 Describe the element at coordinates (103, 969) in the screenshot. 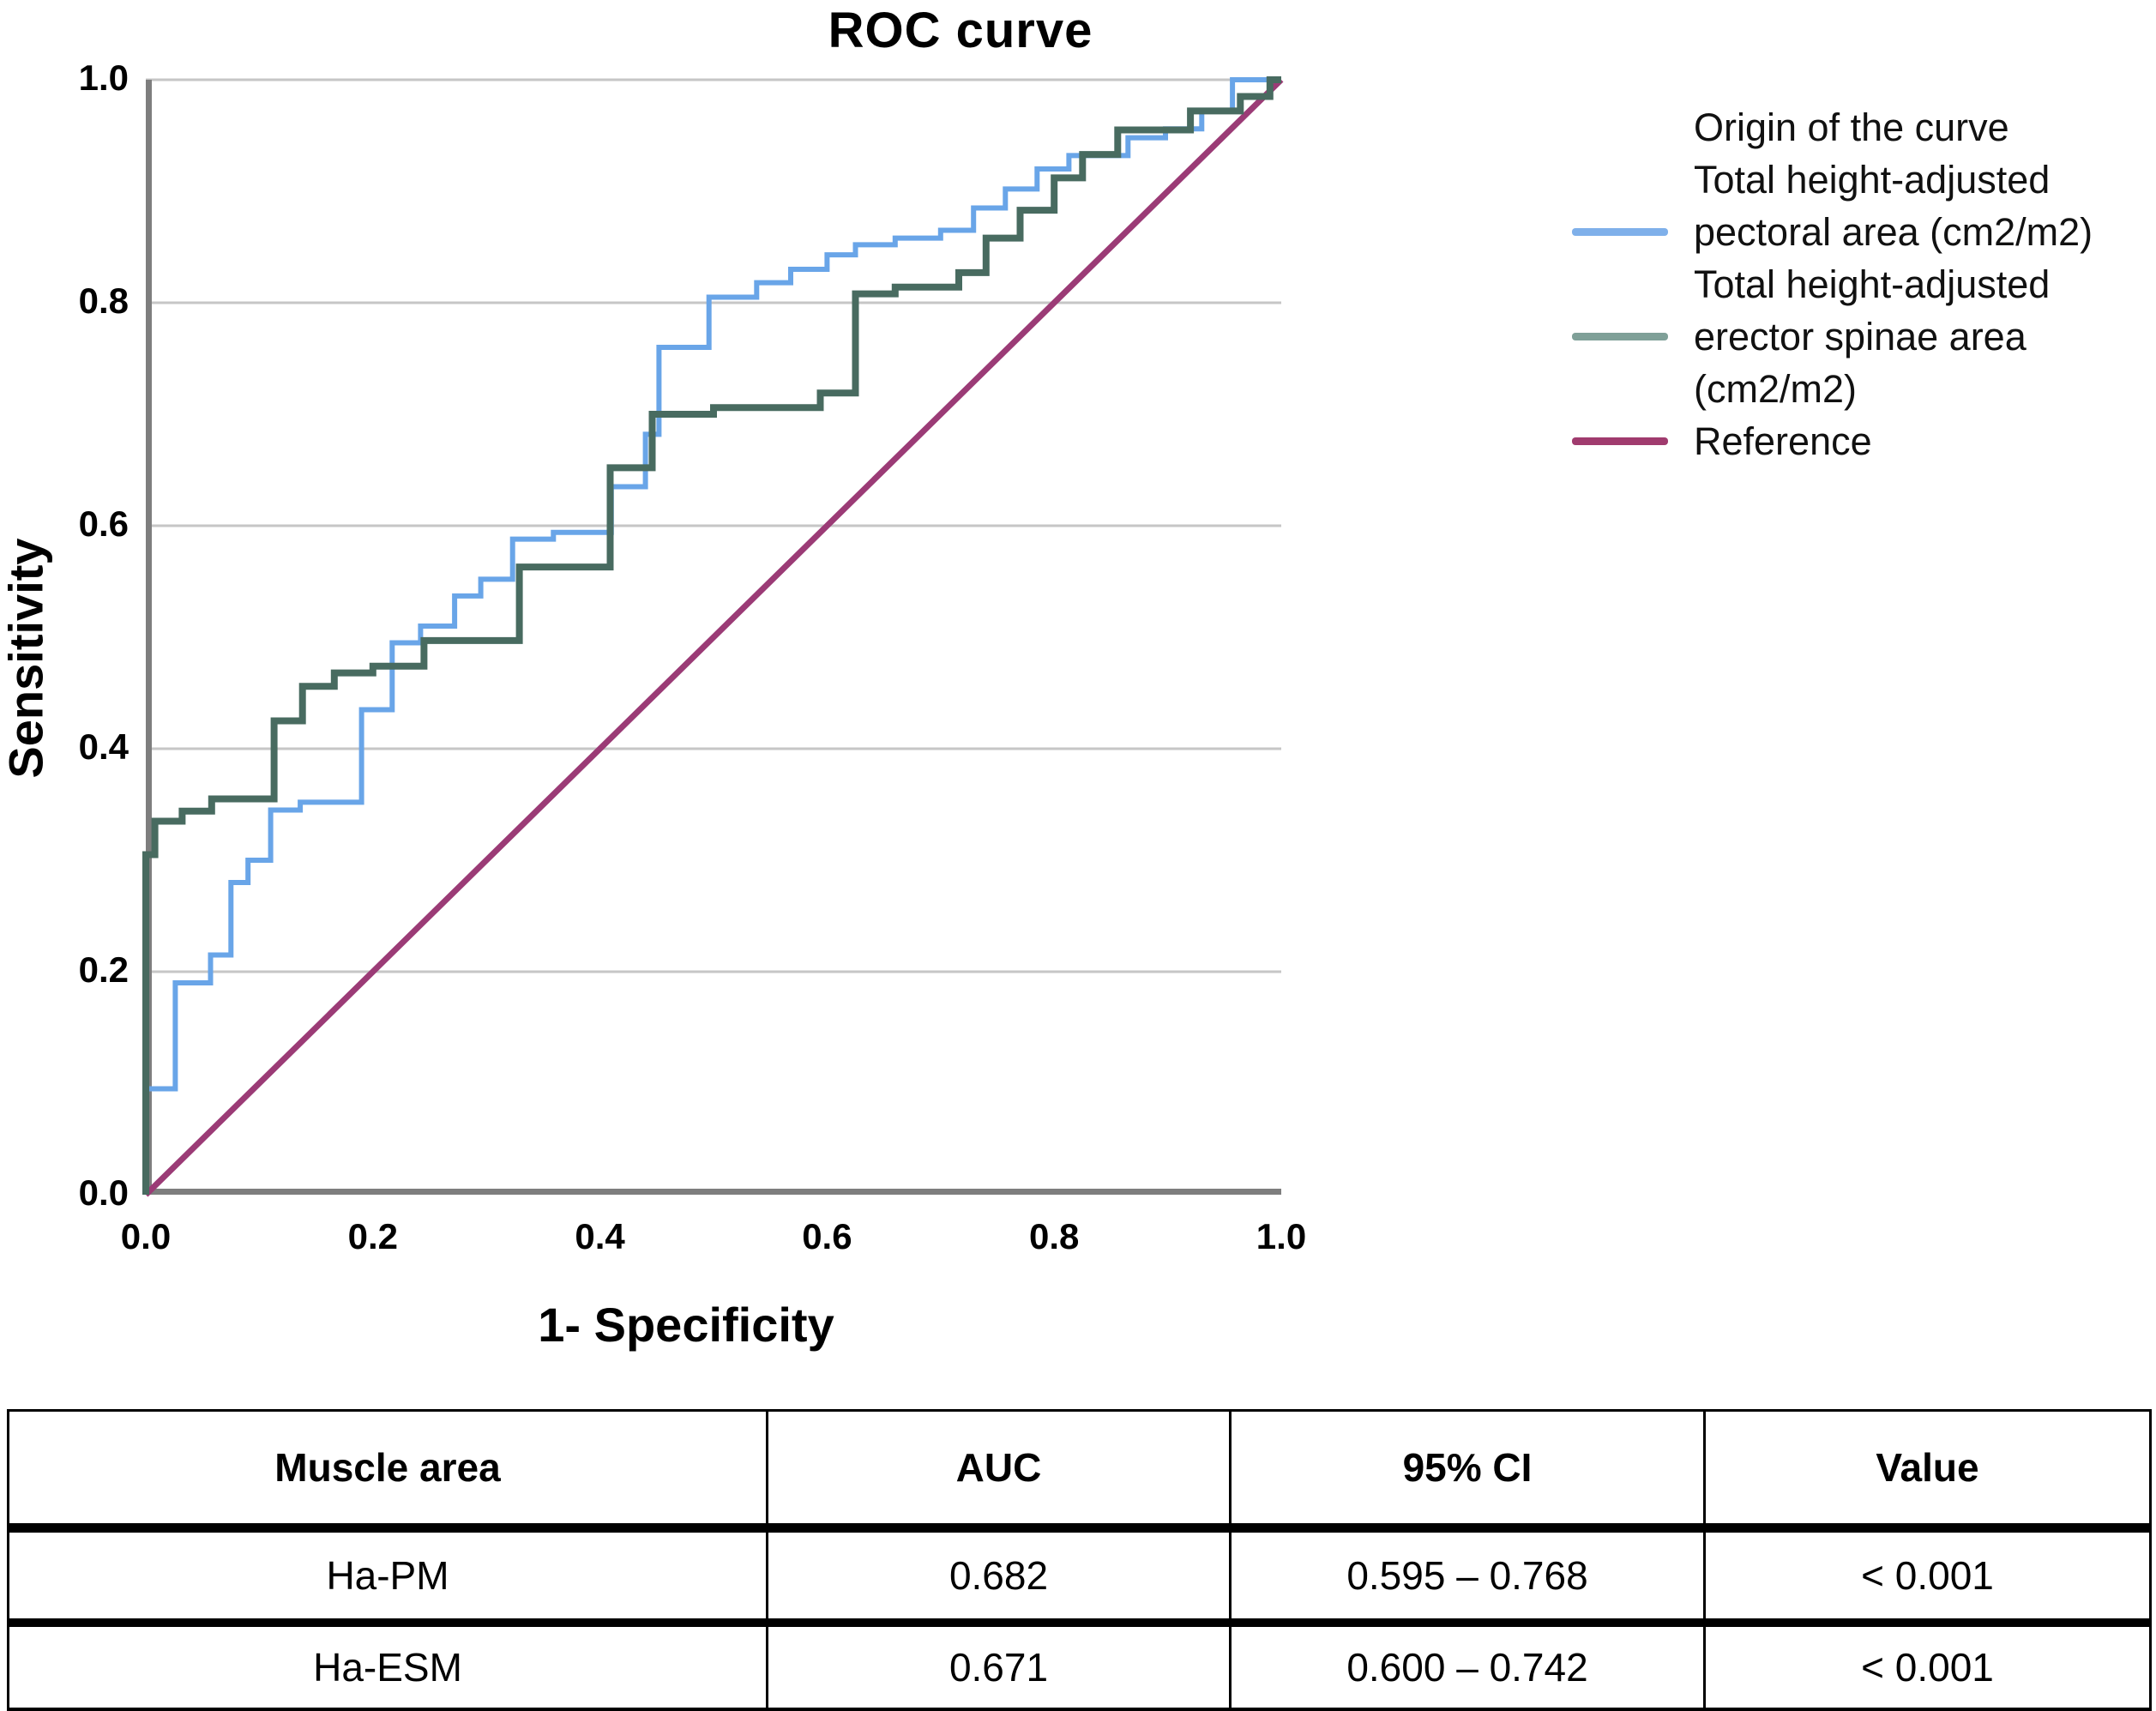

I see `y-tick-label: 0.2` at that location.